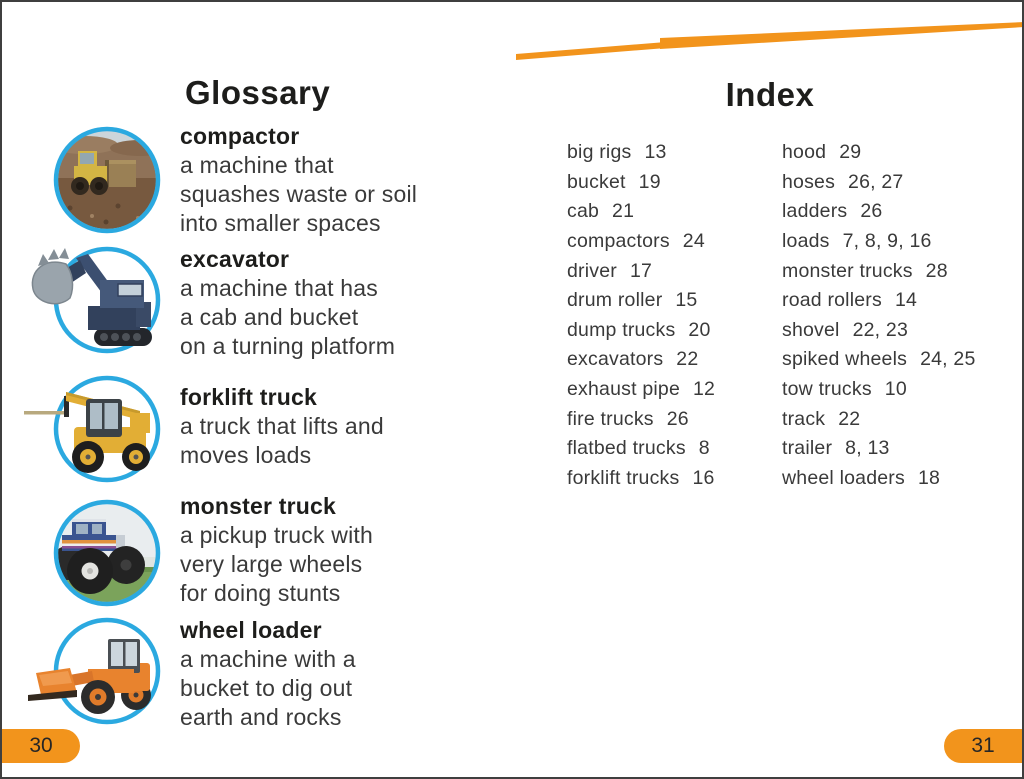 The width and height of the screenshot is (1024, 779). I want to click on index-term: monster trucks, so click(847, 270).